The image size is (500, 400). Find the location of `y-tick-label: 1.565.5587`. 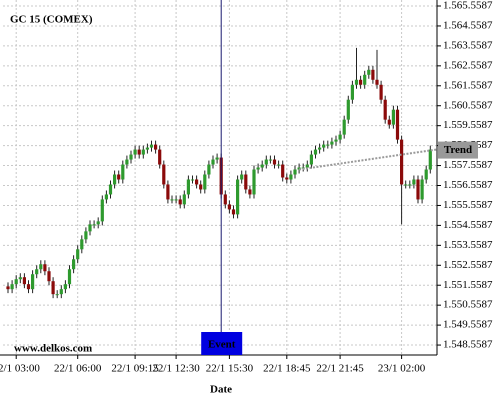

y-tick-label: 1.565.5587 is located at coordinates (468, 6).